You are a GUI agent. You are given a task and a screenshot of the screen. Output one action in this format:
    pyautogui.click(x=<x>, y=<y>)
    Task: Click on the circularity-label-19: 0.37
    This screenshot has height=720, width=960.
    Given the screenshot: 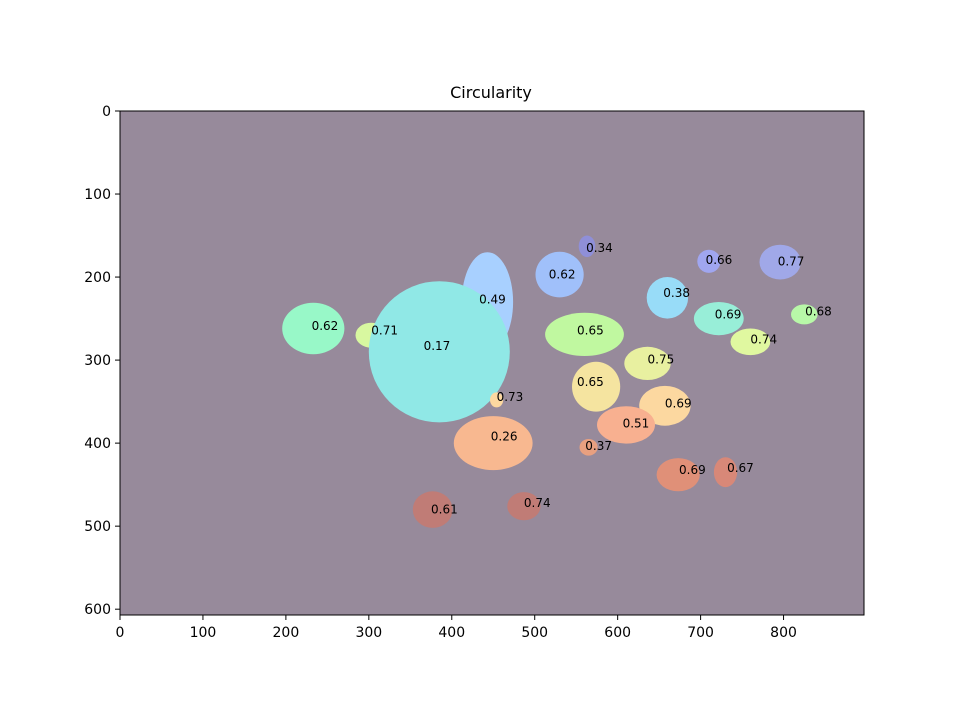 What is the action you would take?
    pyautogui.click(x=598, y=446)
    